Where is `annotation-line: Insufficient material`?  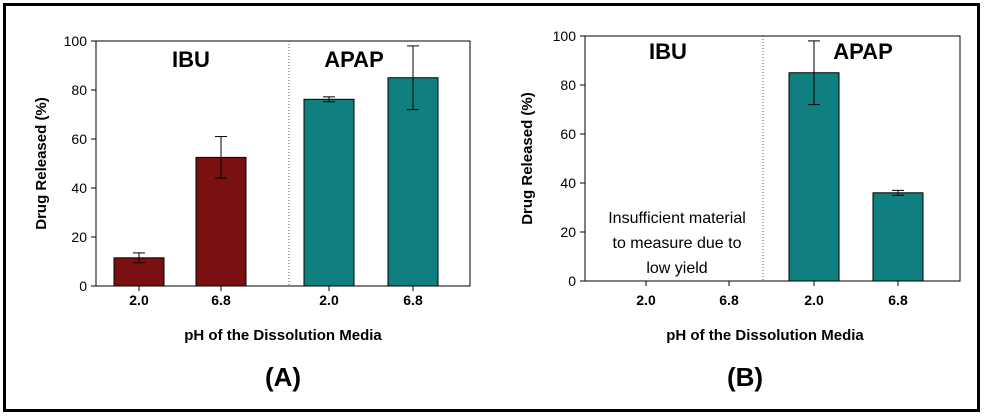 annotation-line: Insufficient material is located at coordinates (677, 218).